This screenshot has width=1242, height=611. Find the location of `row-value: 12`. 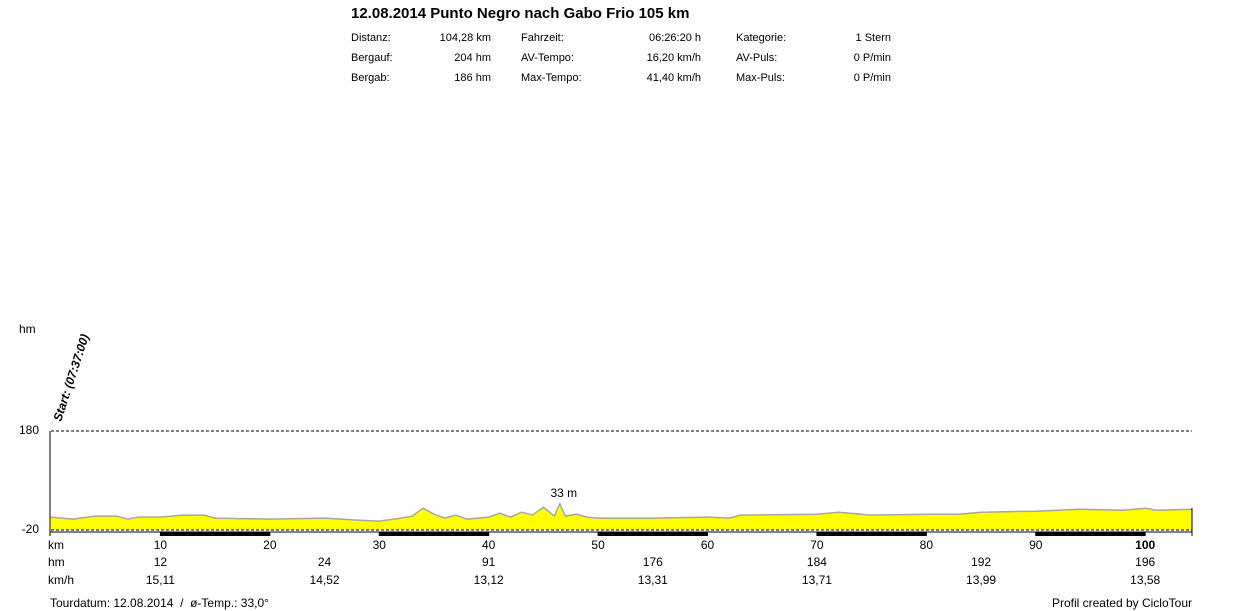

row-value: 12 is located at coordinates (161, 562).